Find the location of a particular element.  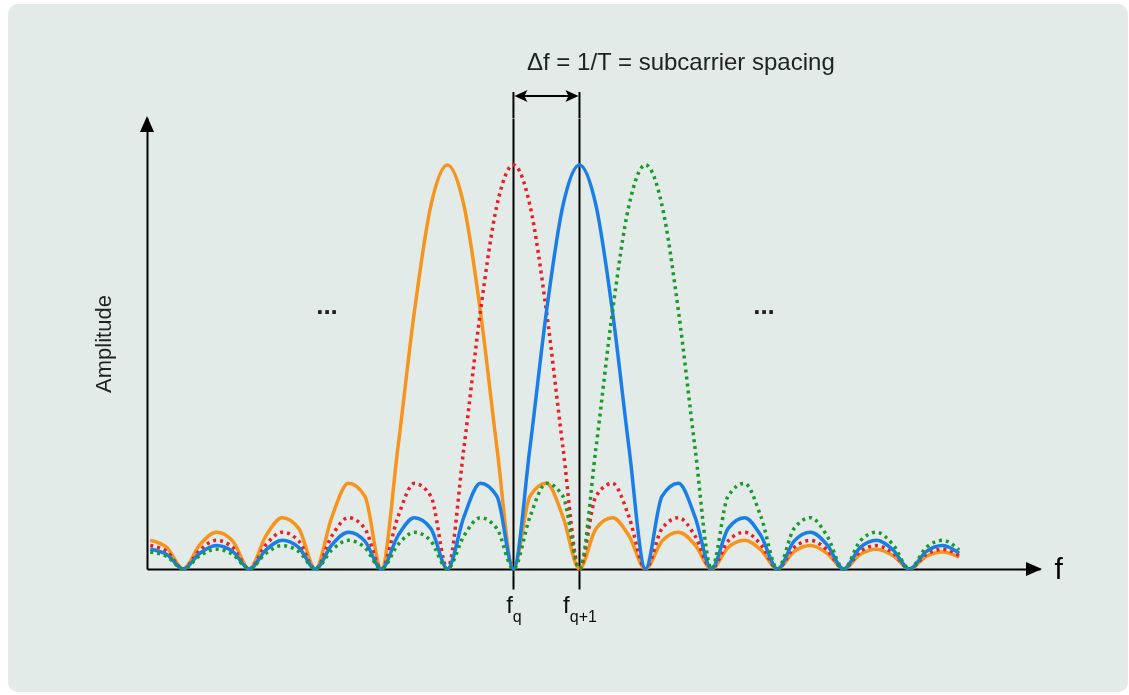

x-tick-label: f$_{q}$ is located at coordinates (514, 607).